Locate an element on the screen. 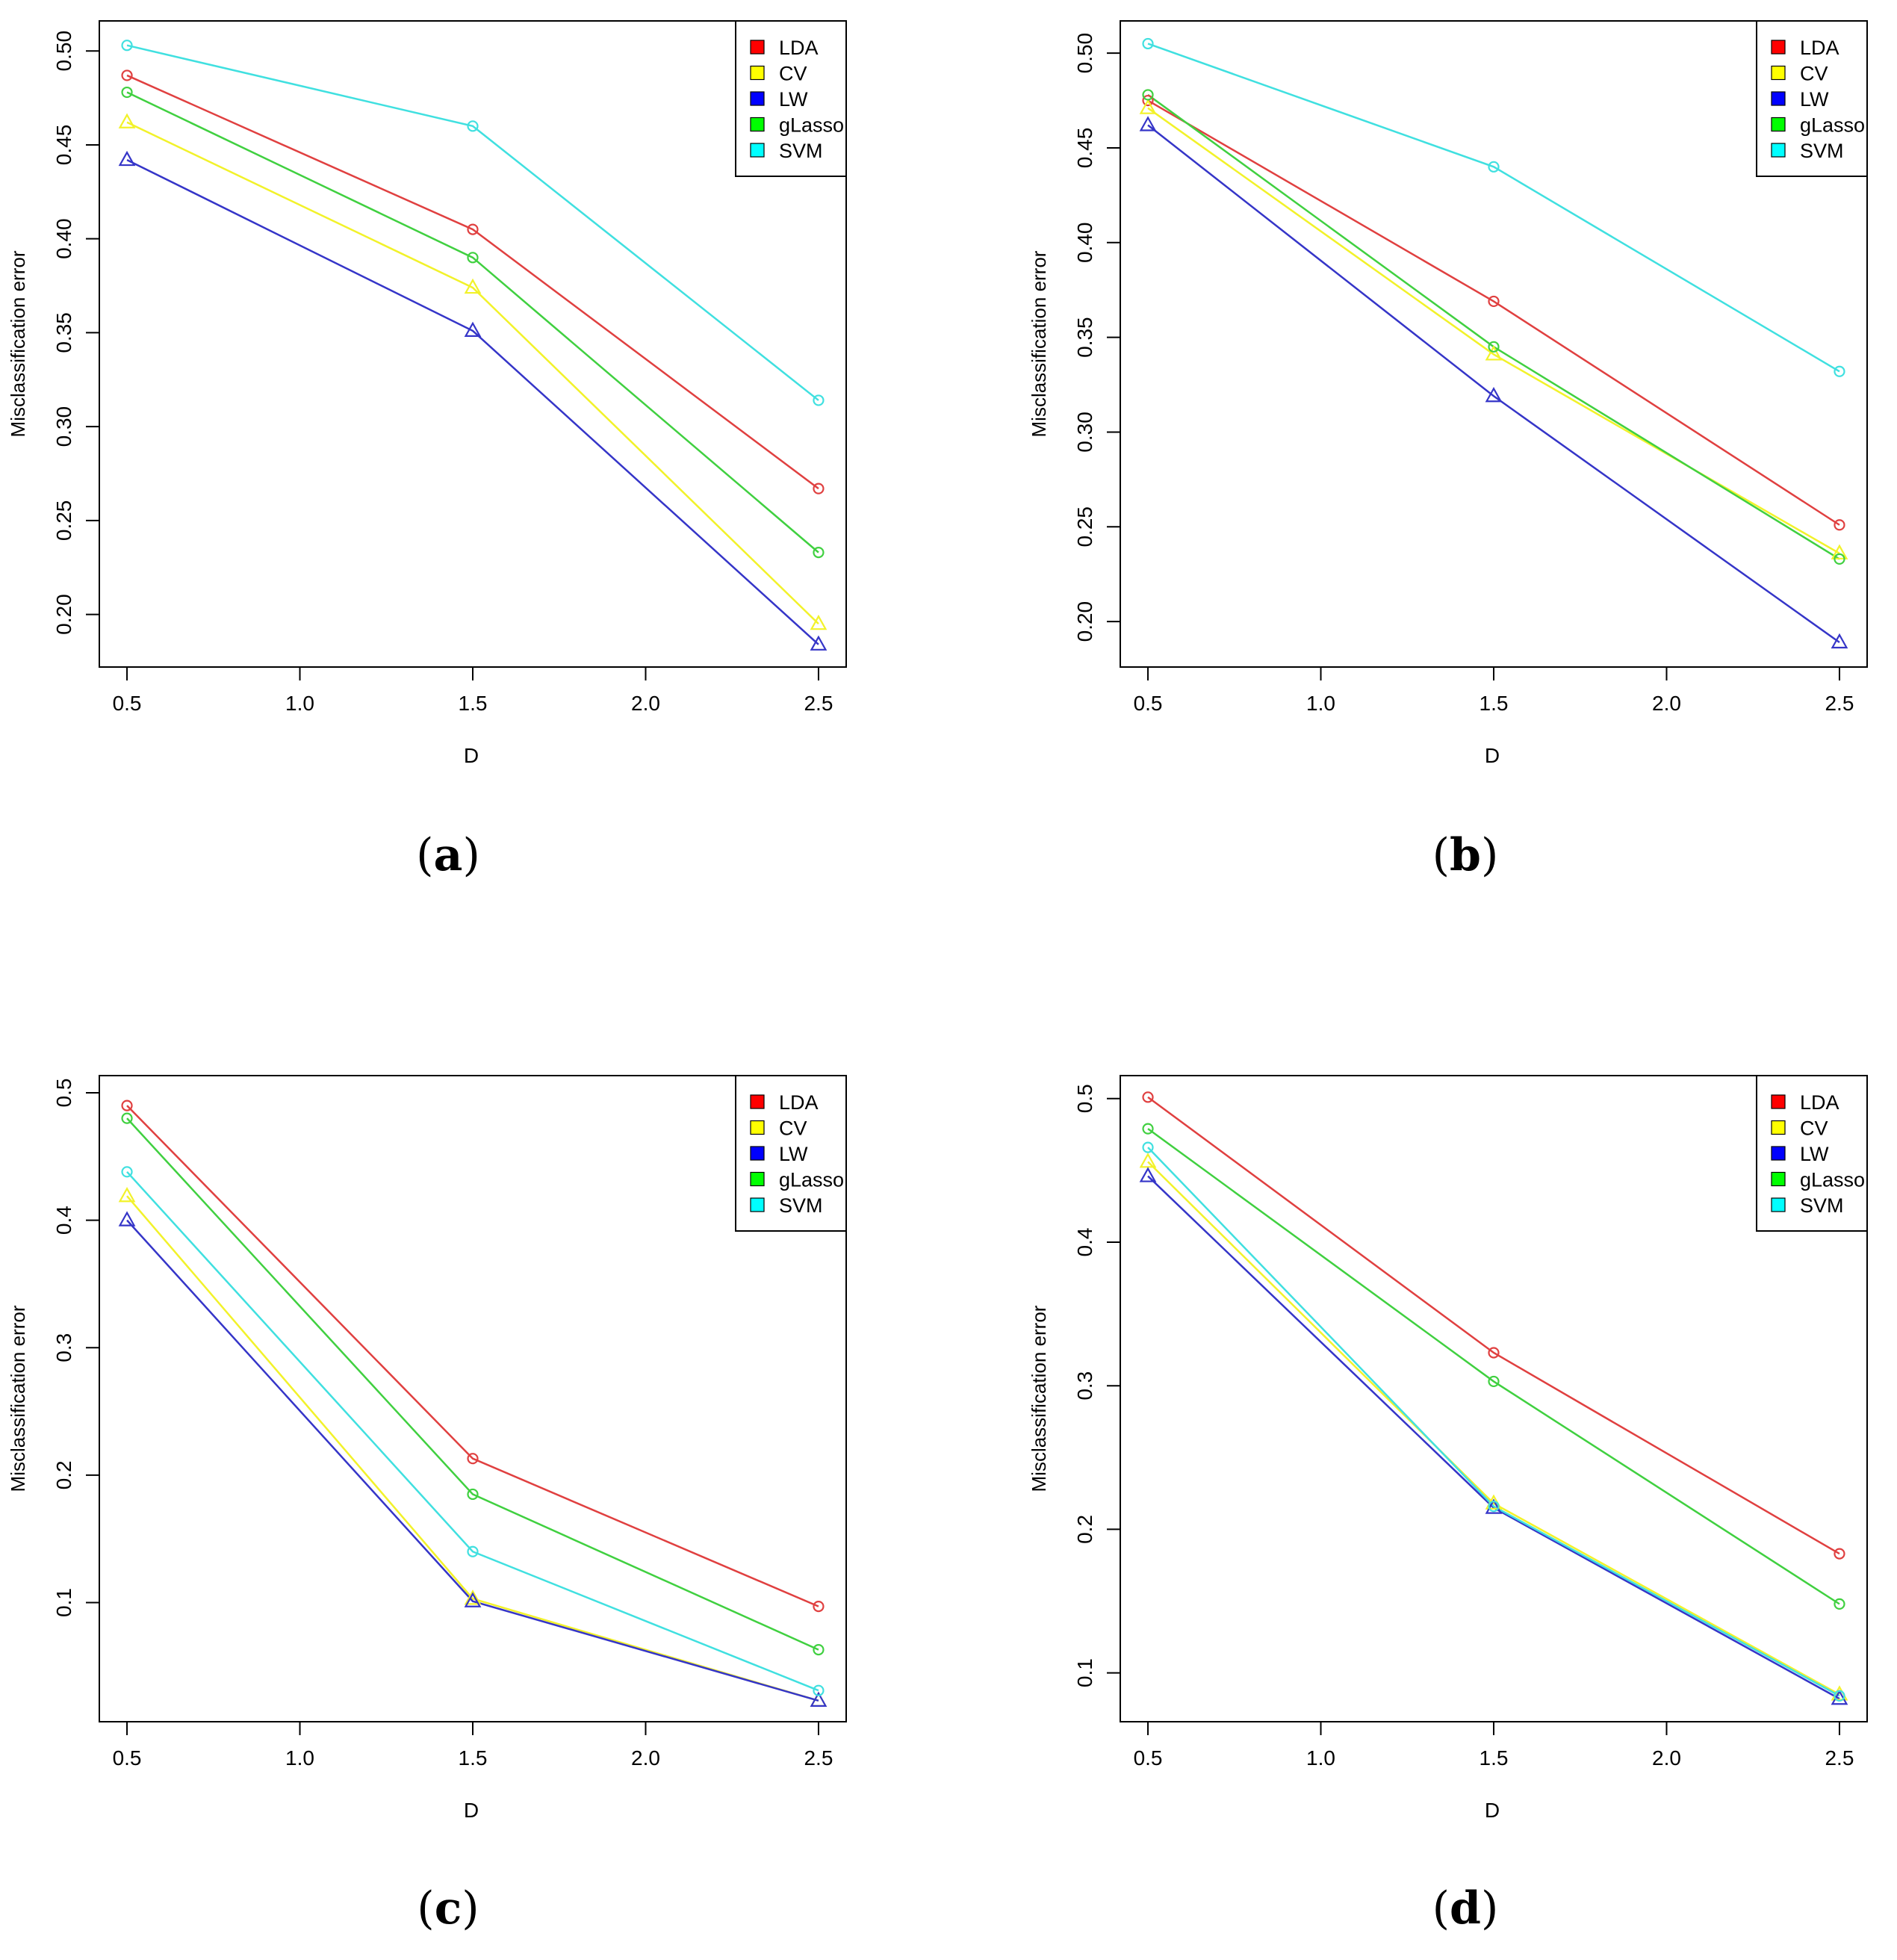 The image size is (1897, 1960). caption-c-label: c is located at coordinates (448, 1908).